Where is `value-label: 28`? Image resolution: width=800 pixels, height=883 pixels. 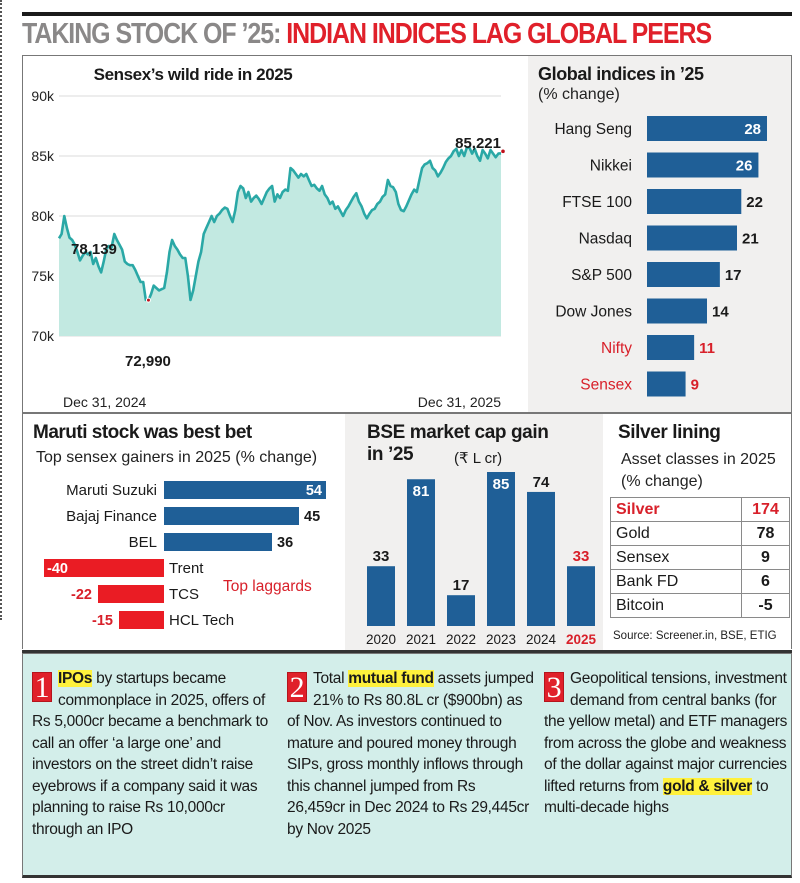
value-label: 28 is located at coordinates (752, 129).